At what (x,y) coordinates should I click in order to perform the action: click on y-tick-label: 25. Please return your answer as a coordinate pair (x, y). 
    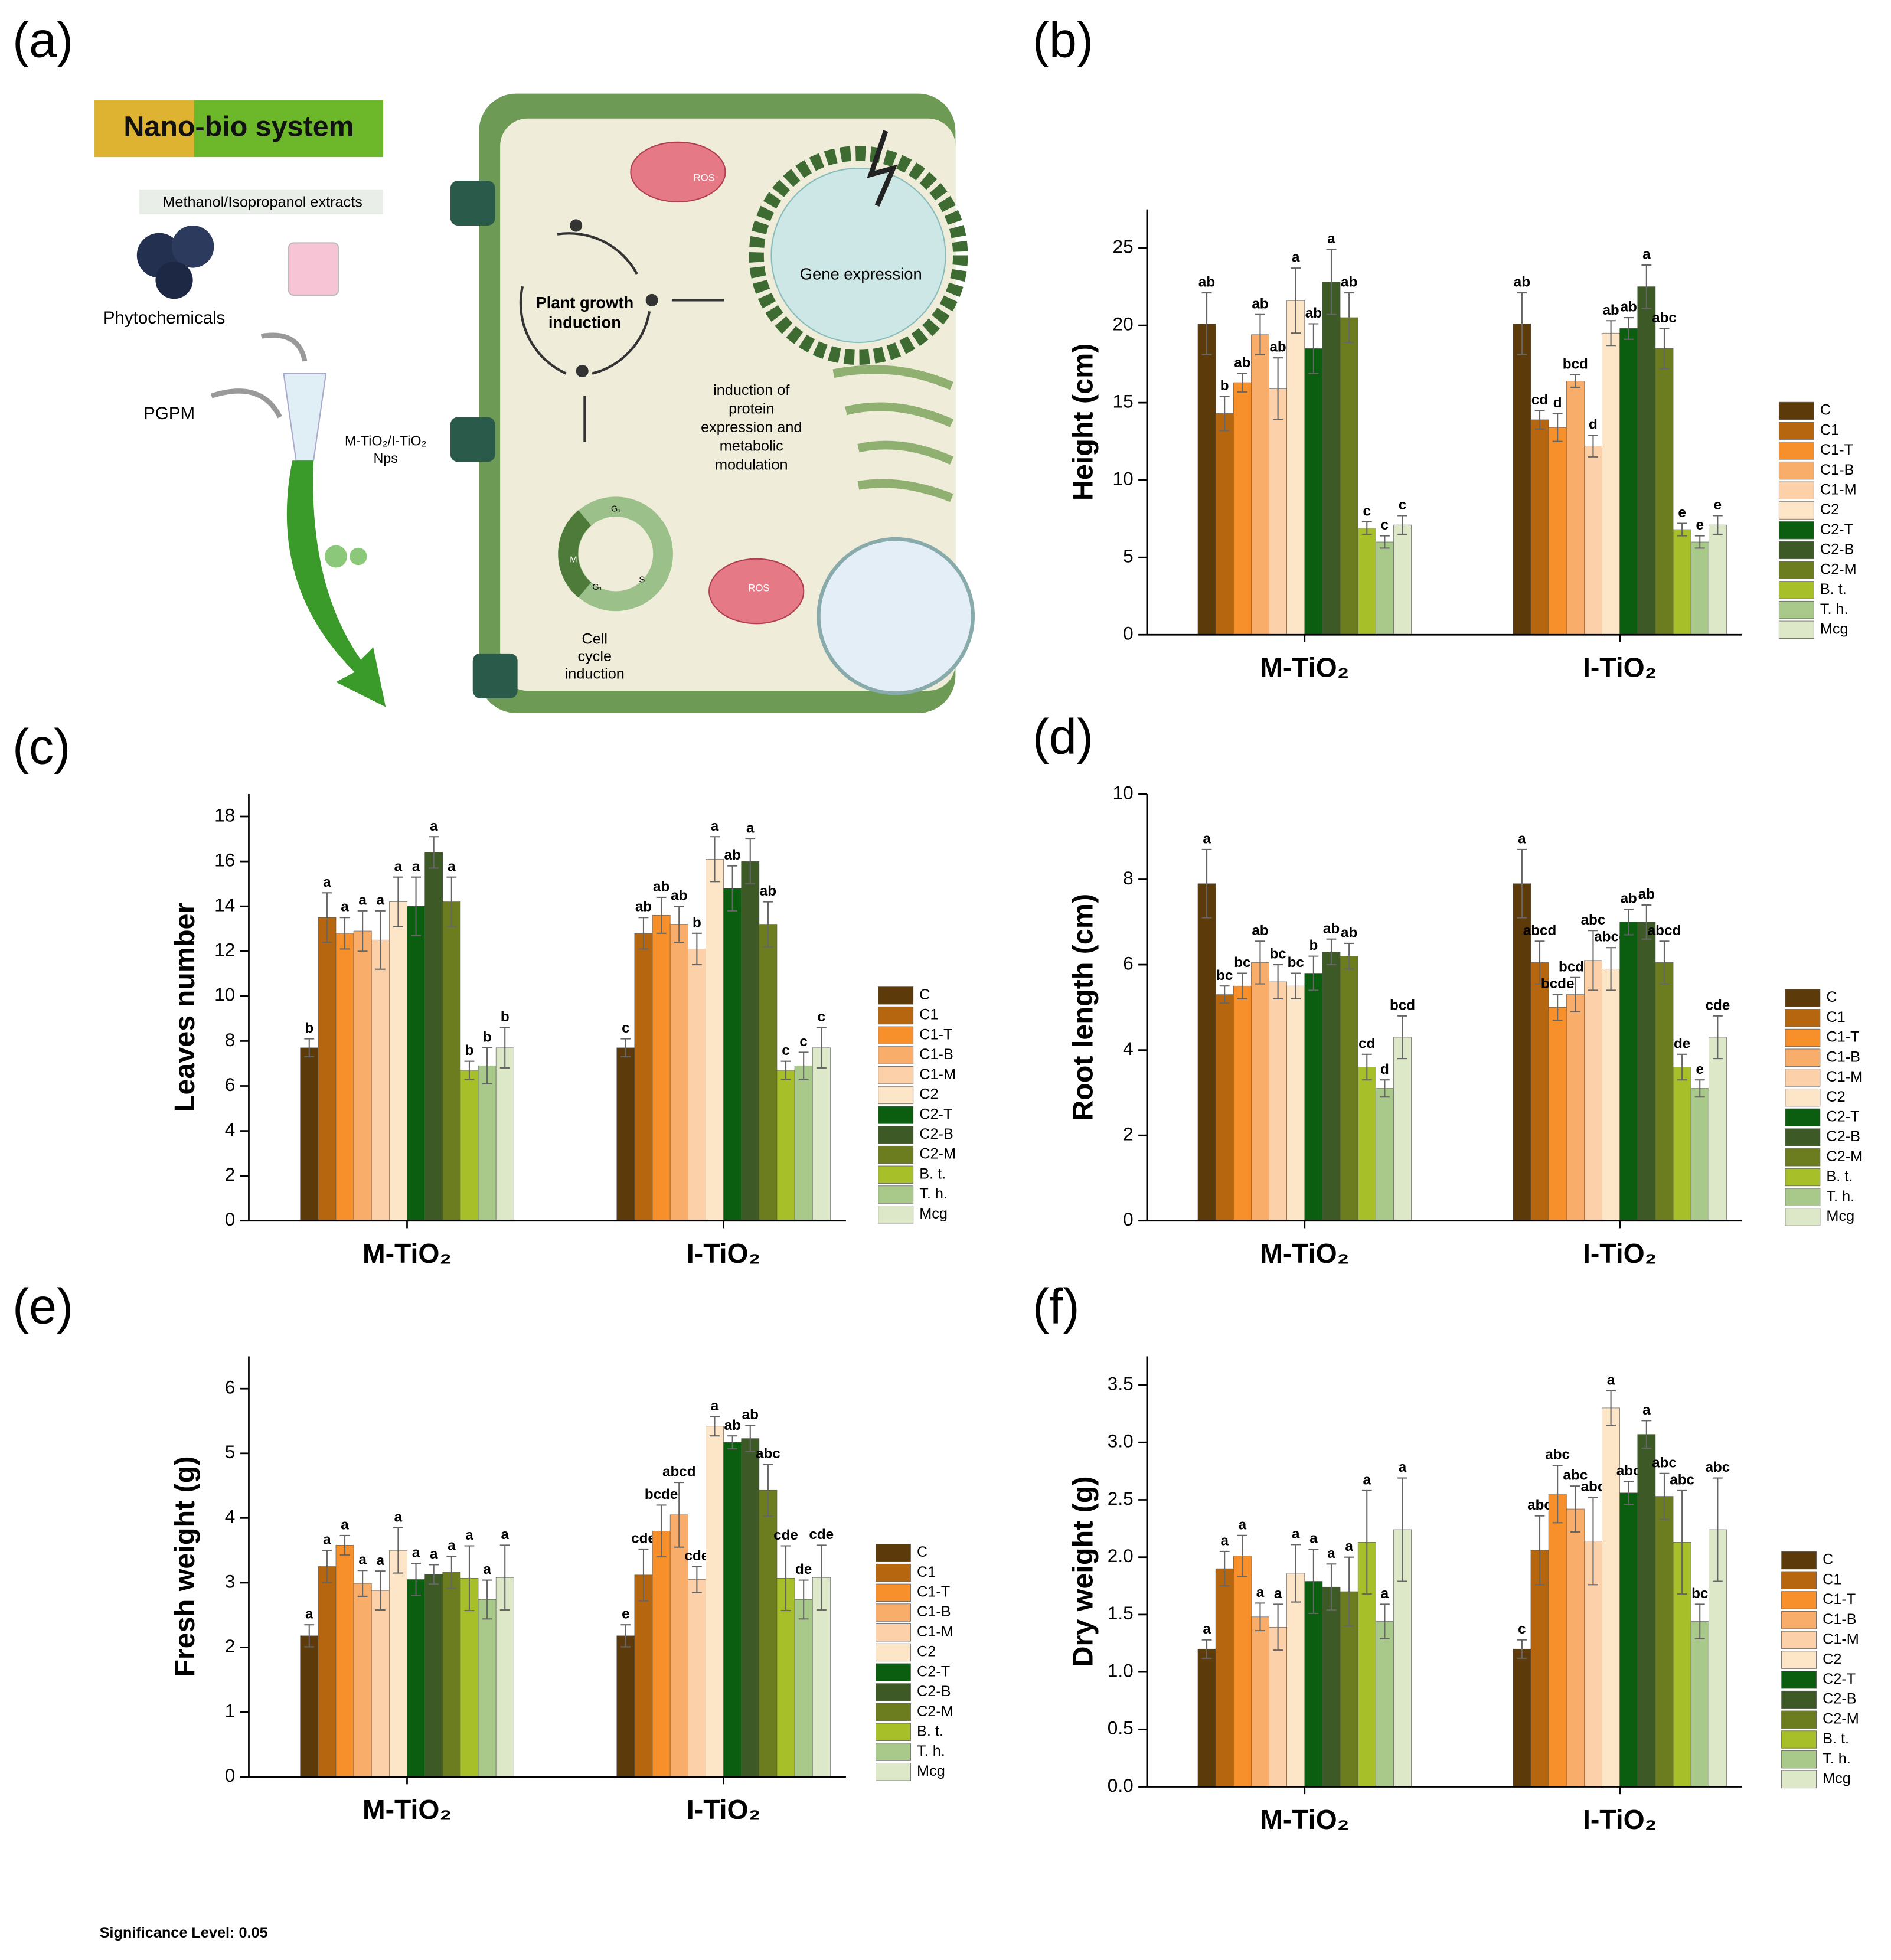
    Looking at the image, I should click on (1123, 247).